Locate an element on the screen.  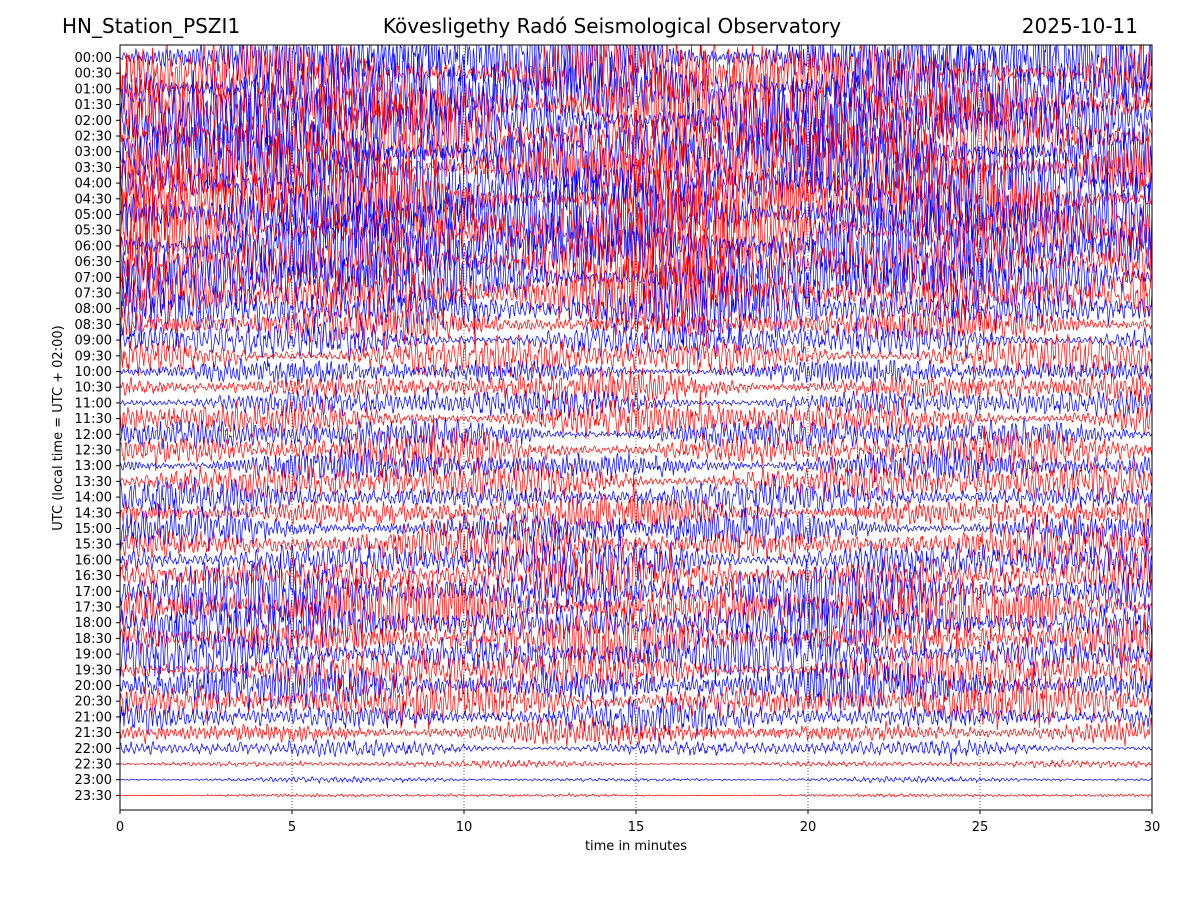
x-tick-label: 15 is located at coordinates (636, 827).